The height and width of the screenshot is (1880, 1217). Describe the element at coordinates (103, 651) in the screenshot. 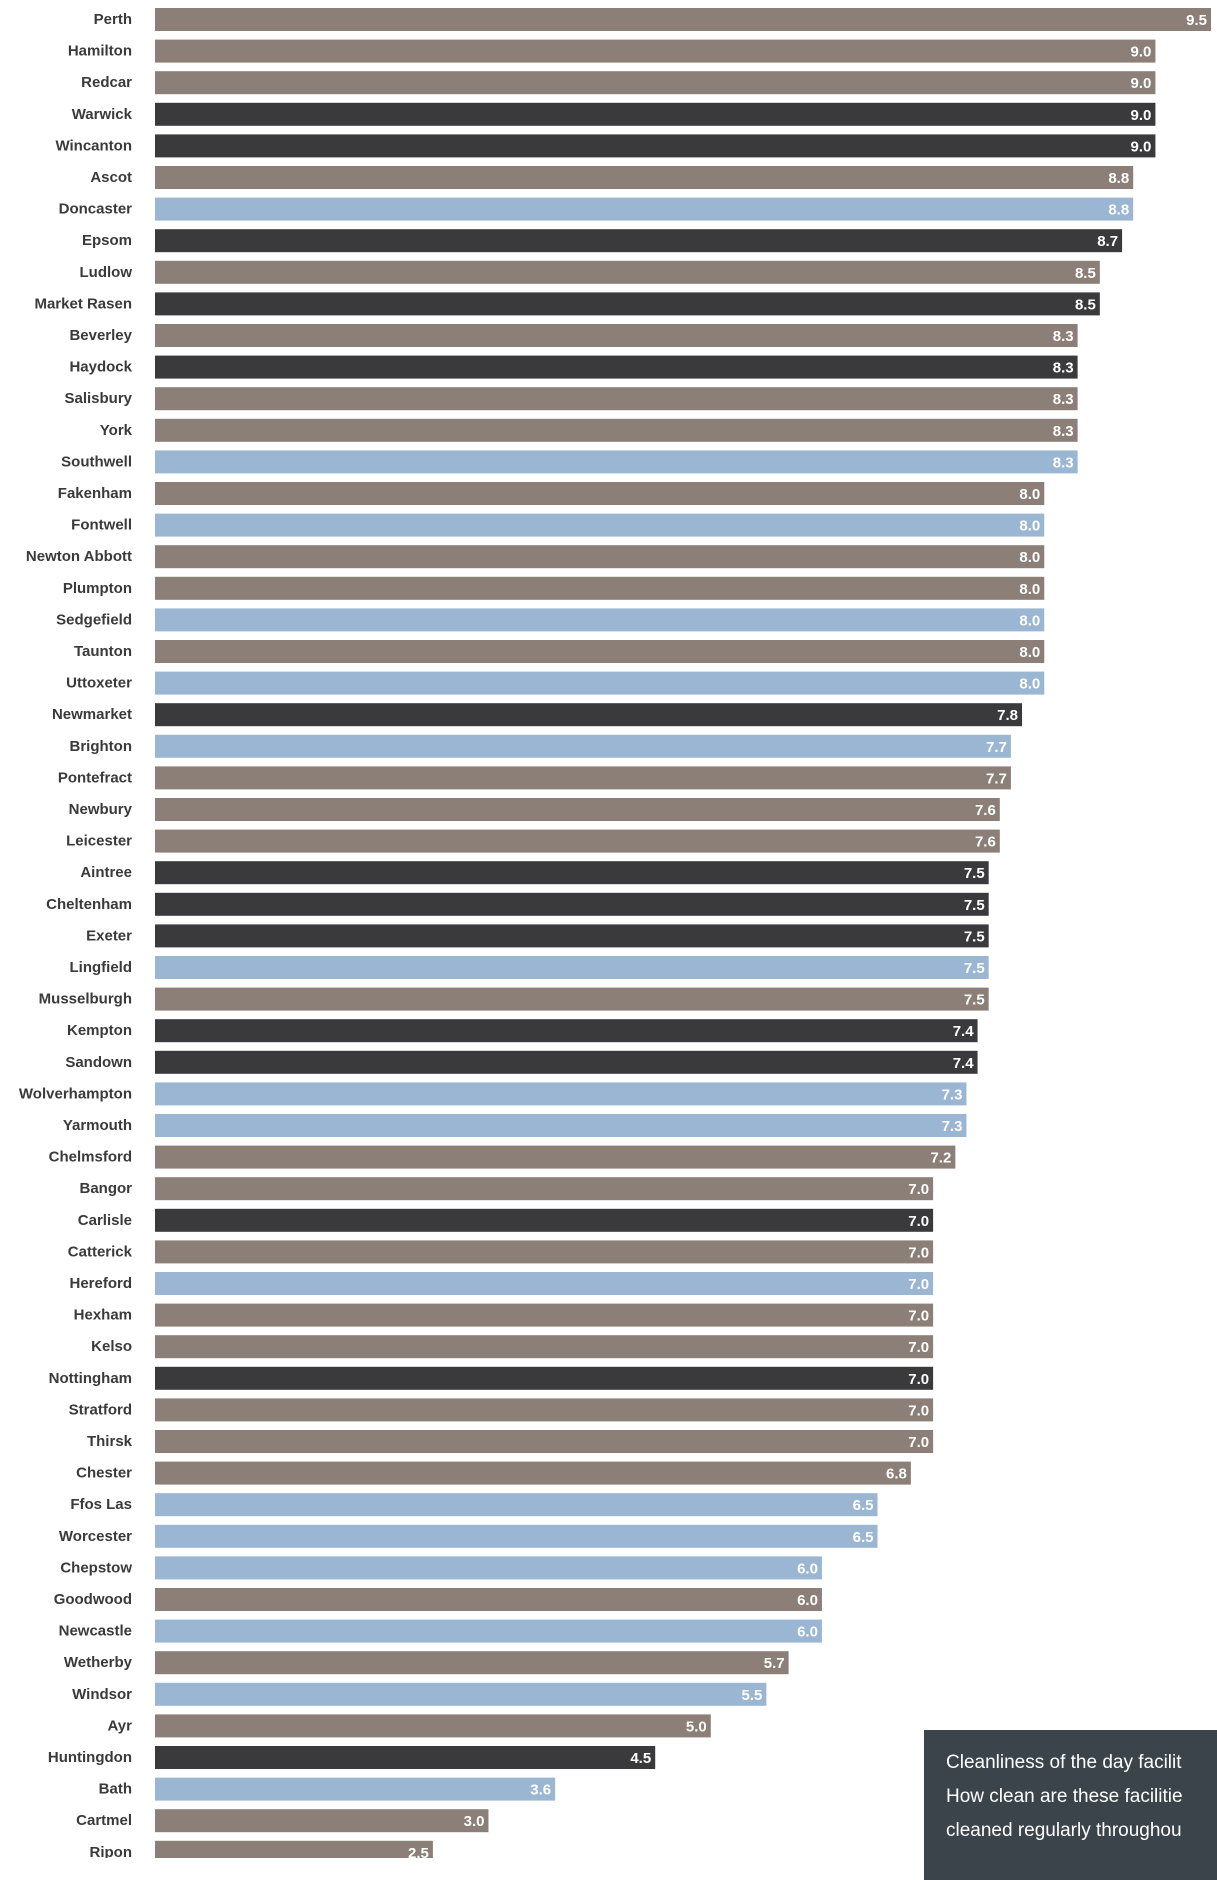

I see `category-label: Taunton` at that location.